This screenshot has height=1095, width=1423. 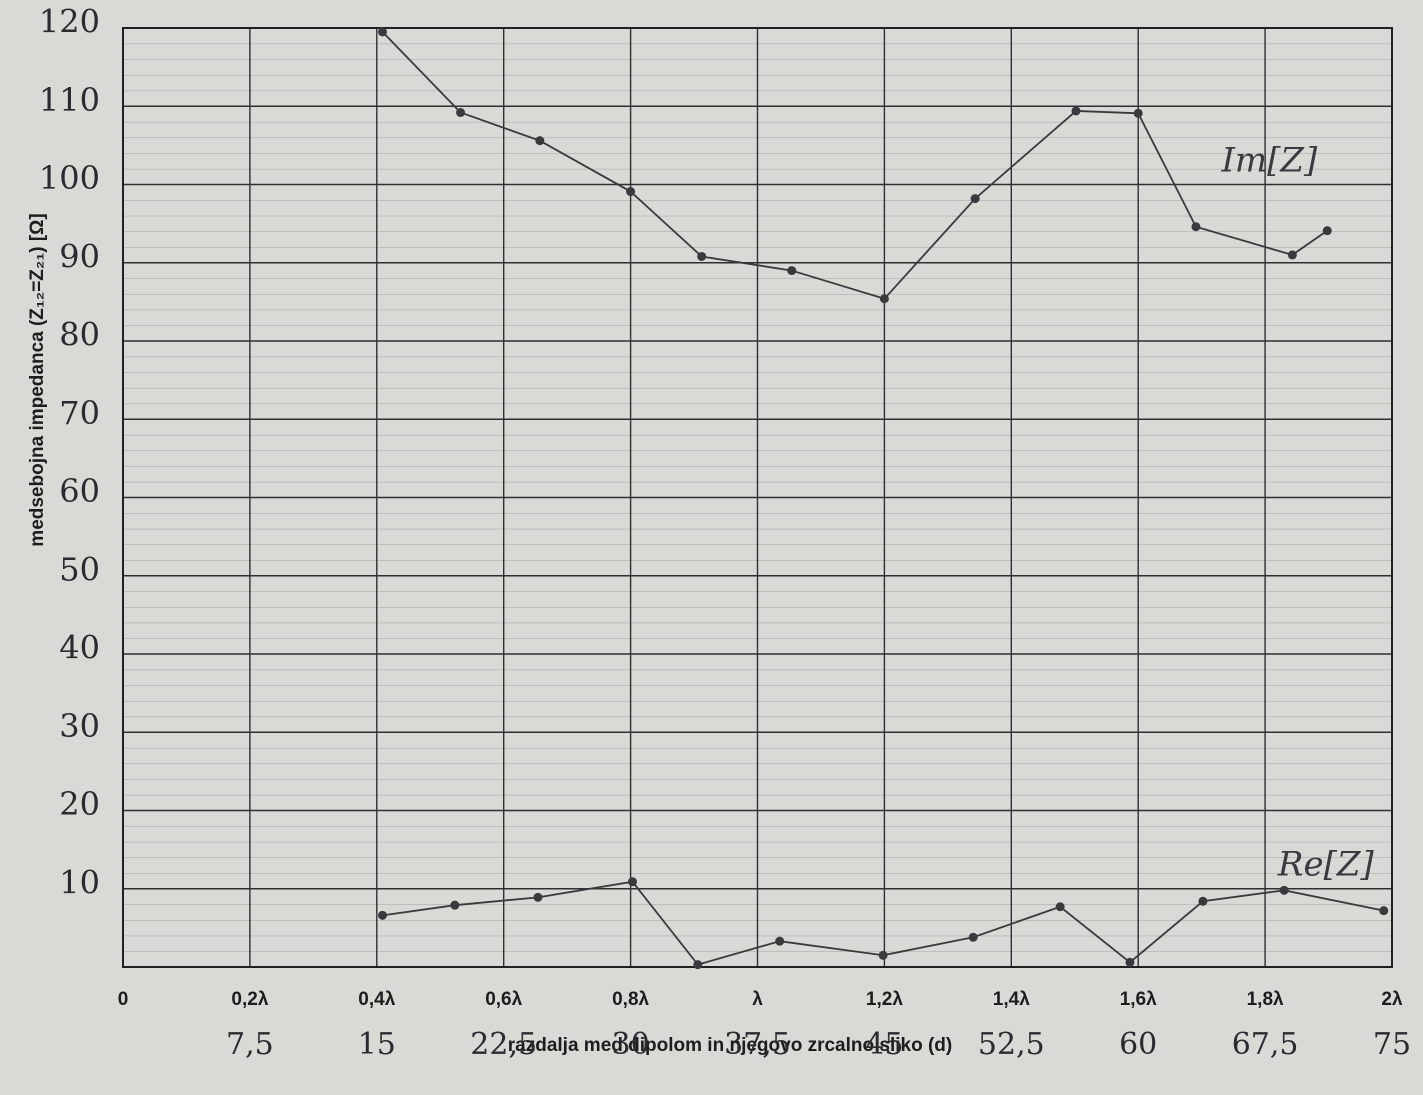 I want to click on y-tick-label: 40, so click(x=79, y=648).